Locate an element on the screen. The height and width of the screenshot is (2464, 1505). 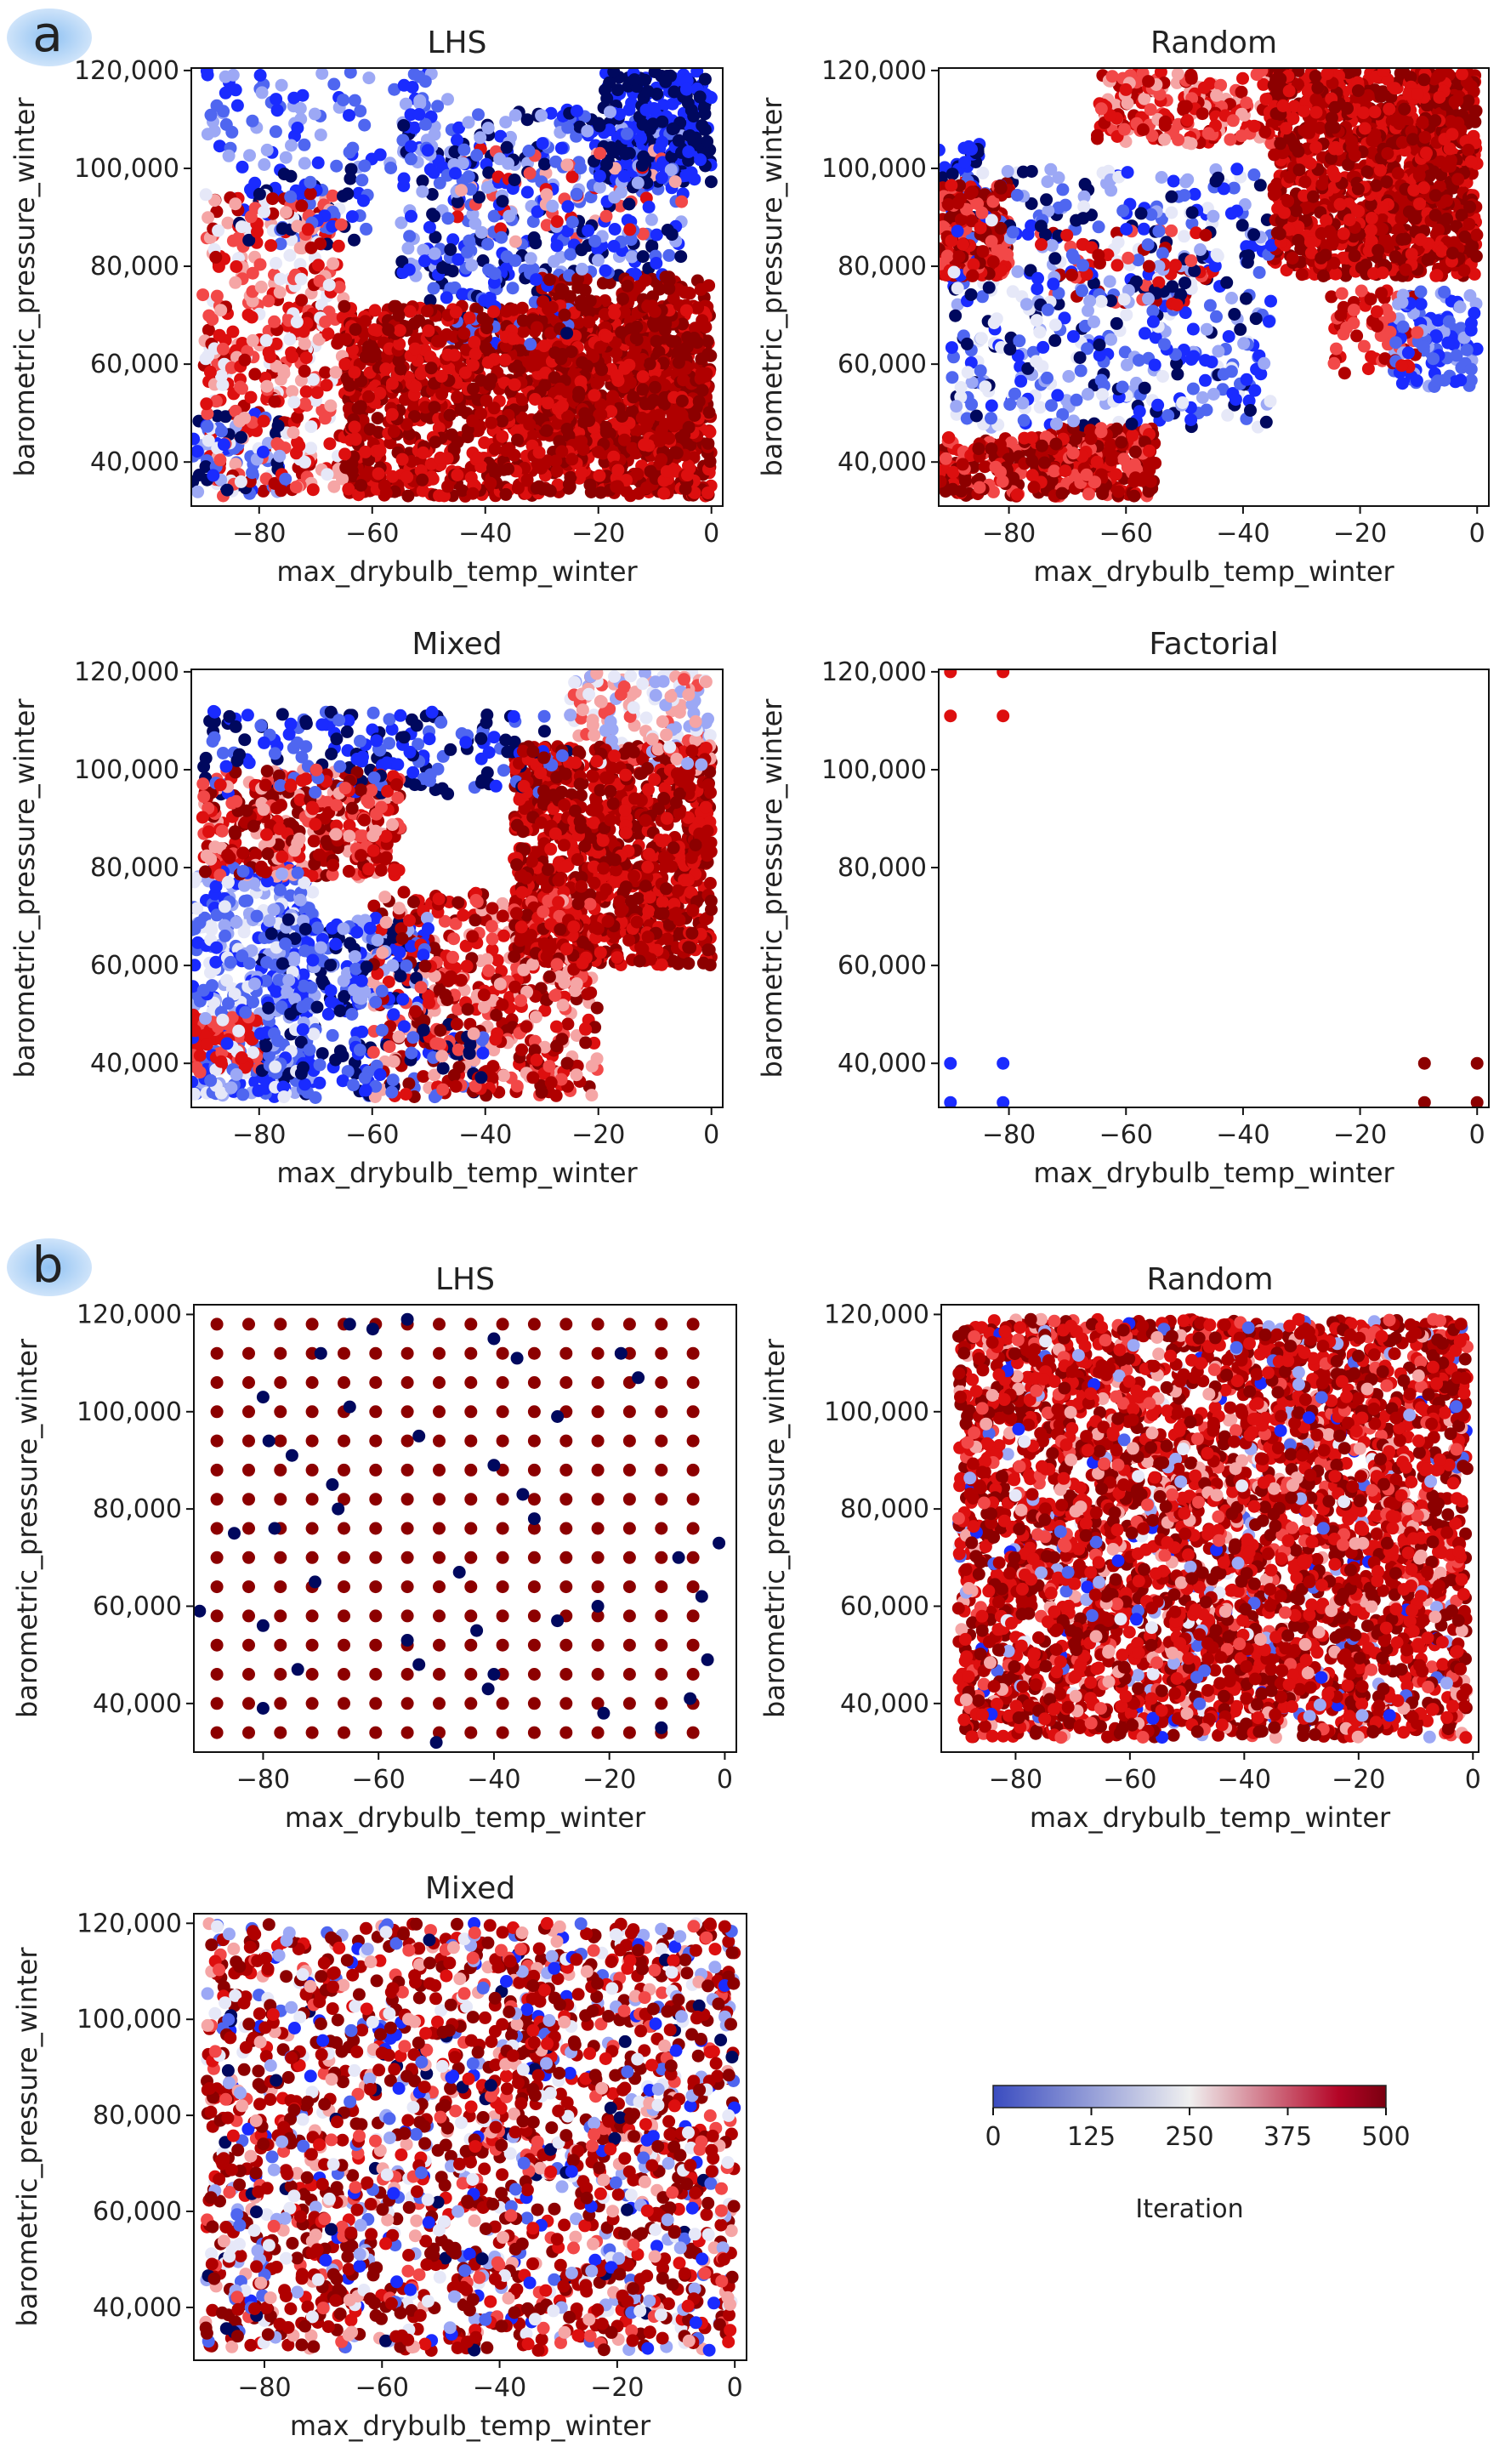
x-axis-label: max_drybulb_temp_winter is located at coordinates (457, 571).